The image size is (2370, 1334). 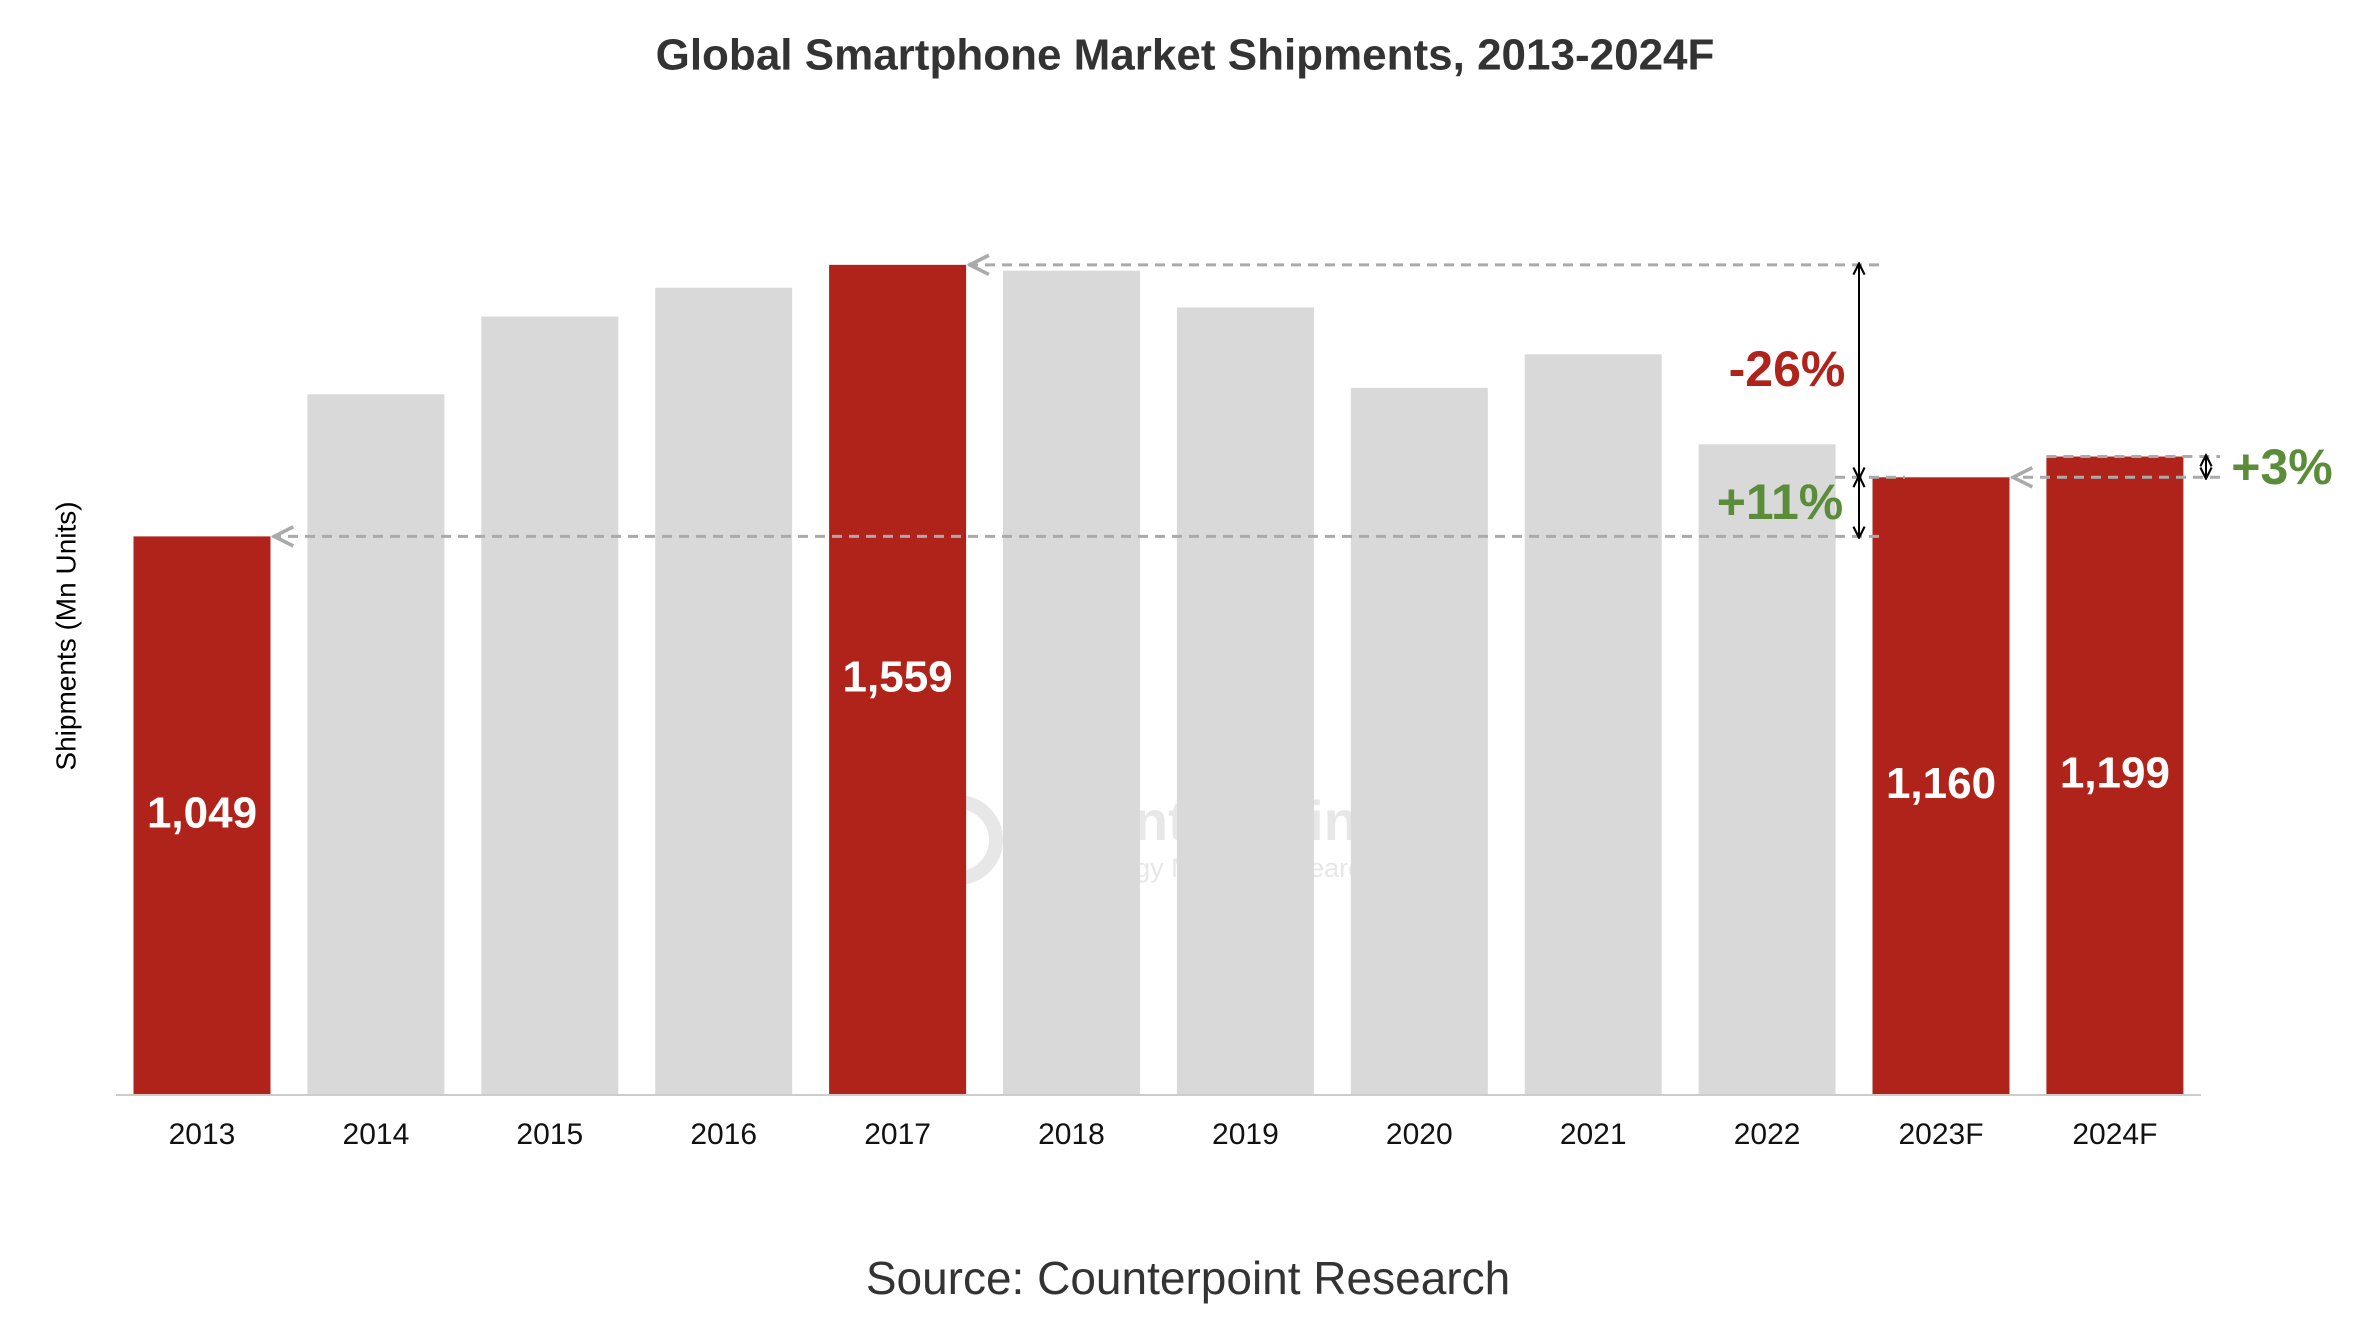 What do you see at coordinates (1940, 1134) in the screenshot?
I see `x-tick-label: 2023F` at bounding box center [1940, 1134].